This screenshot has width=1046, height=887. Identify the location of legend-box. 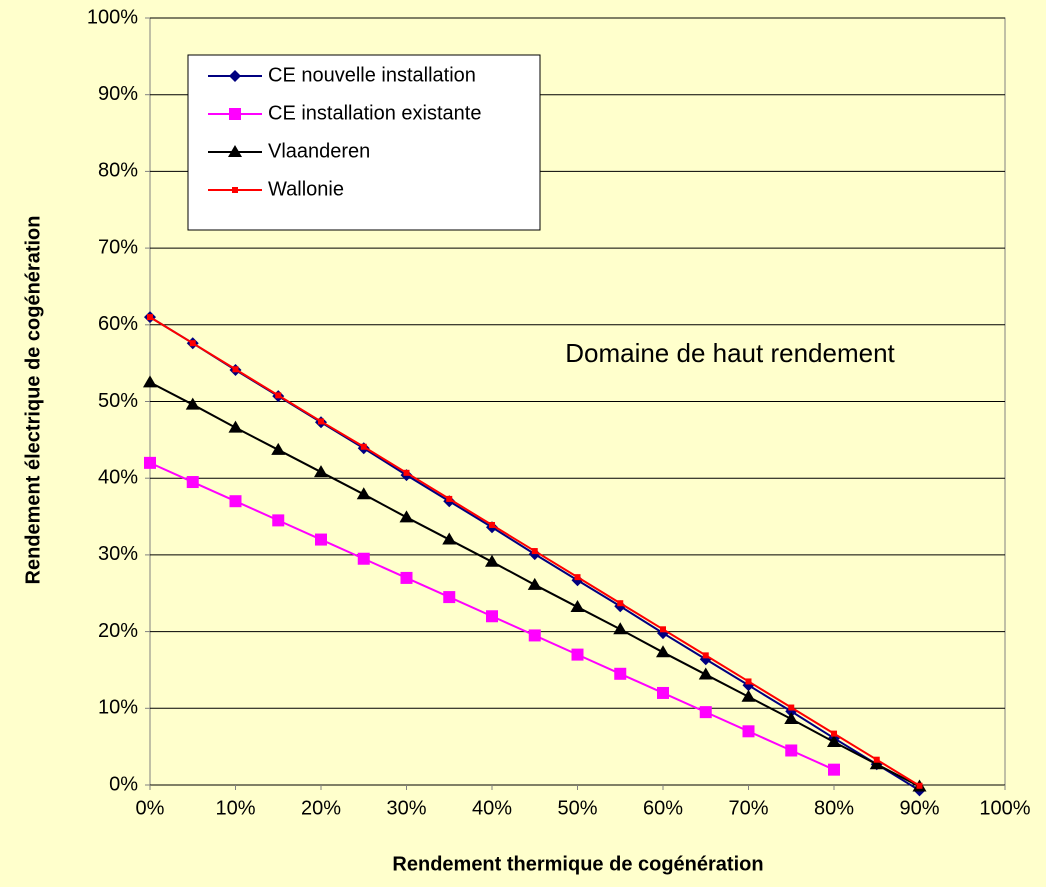
(364, 142).